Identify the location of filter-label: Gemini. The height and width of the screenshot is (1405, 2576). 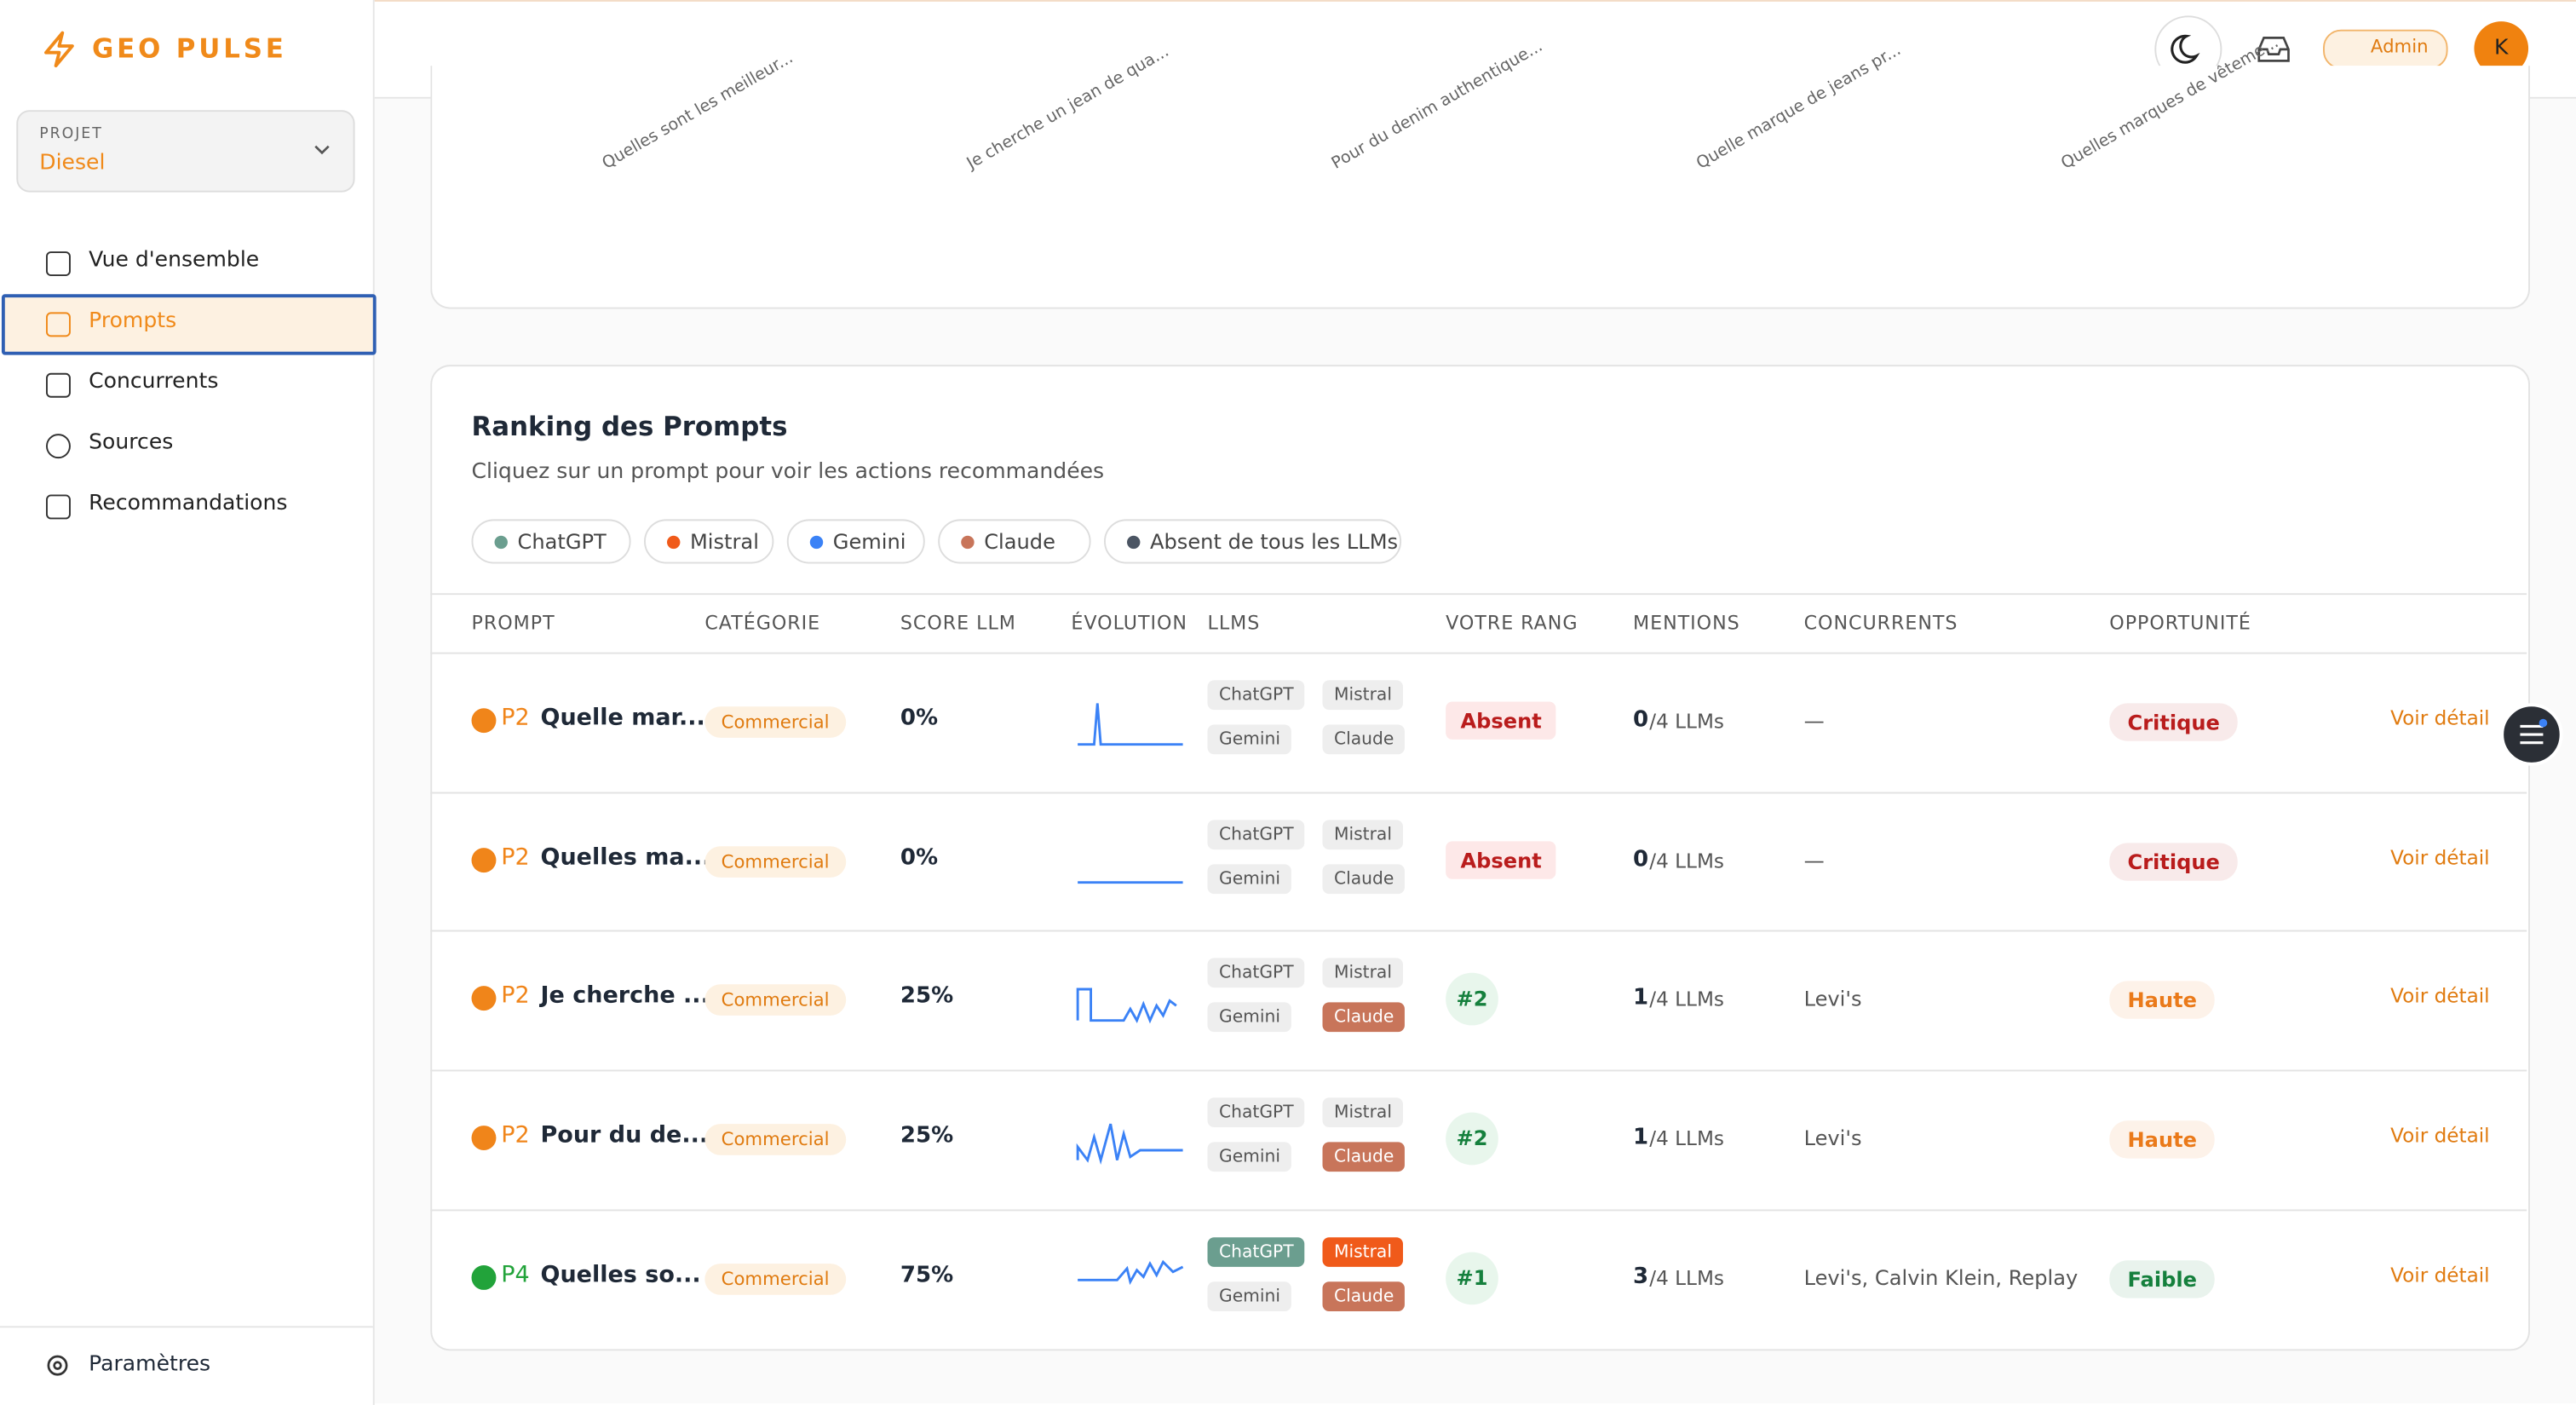
(869, 541).